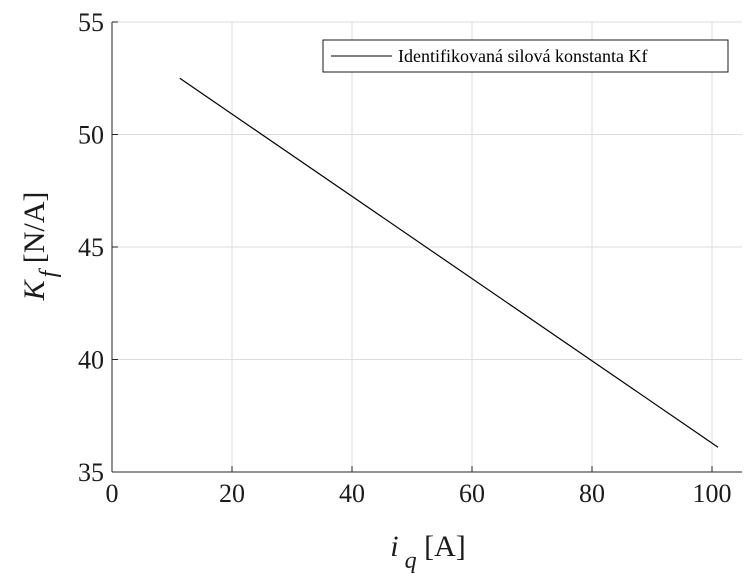  Describe the element at coordinates (91, 247) in the screenshot. I see `y-tick-label: 45` at that location.